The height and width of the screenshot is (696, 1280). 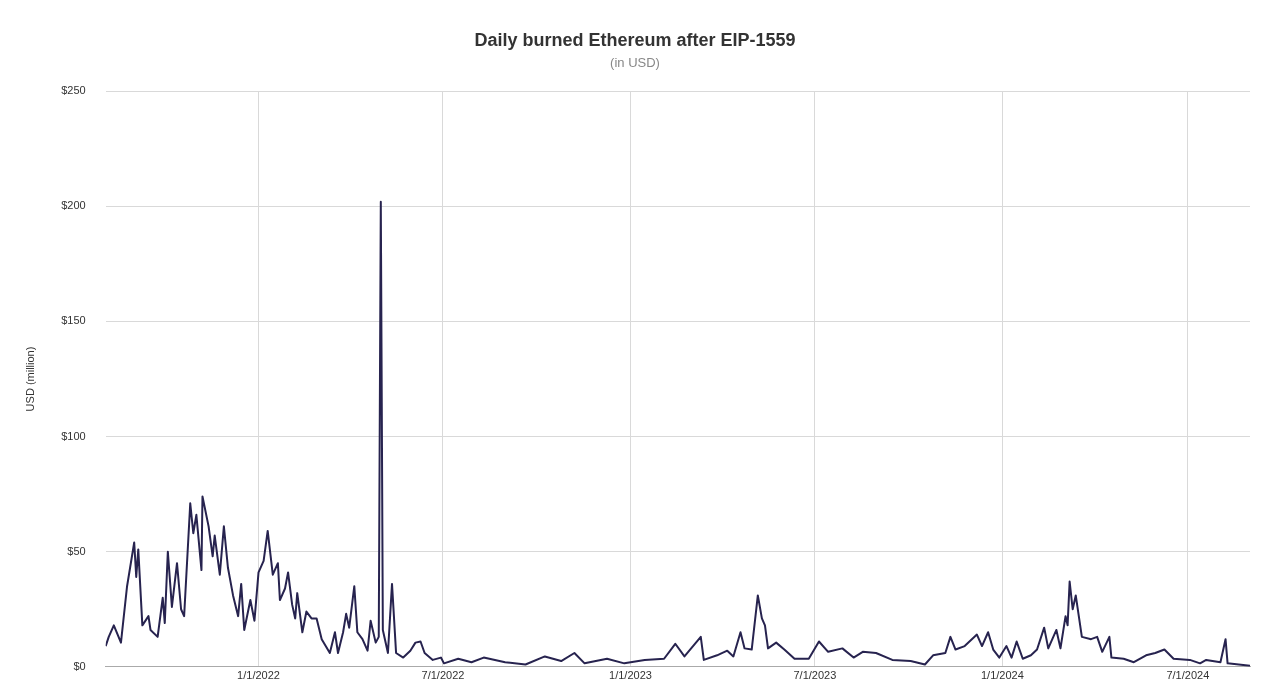 I want to click on x-tick-label: 7/1/2023, so click(x=815, y=675).